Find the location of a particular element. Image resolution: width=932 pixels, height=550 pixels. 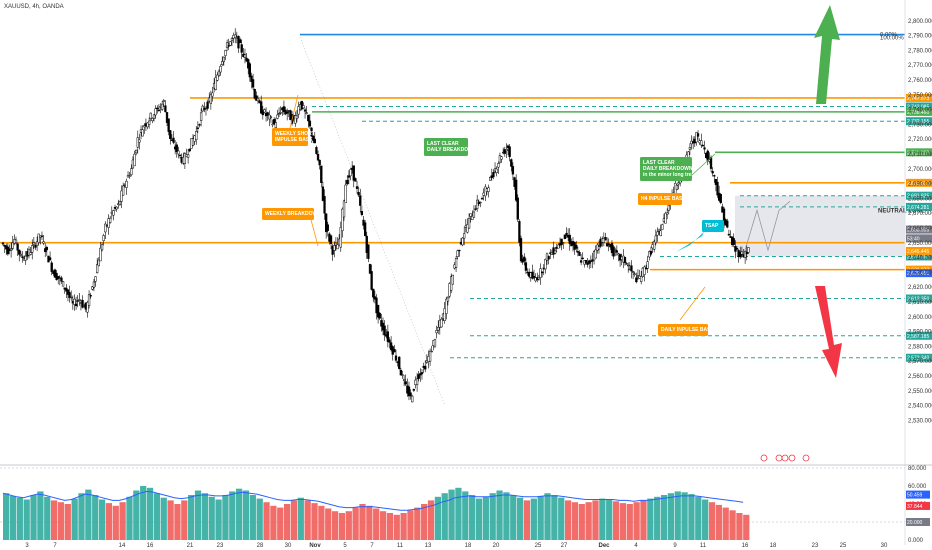

time-tick-label: 14 is located at coordinates (122, 546).